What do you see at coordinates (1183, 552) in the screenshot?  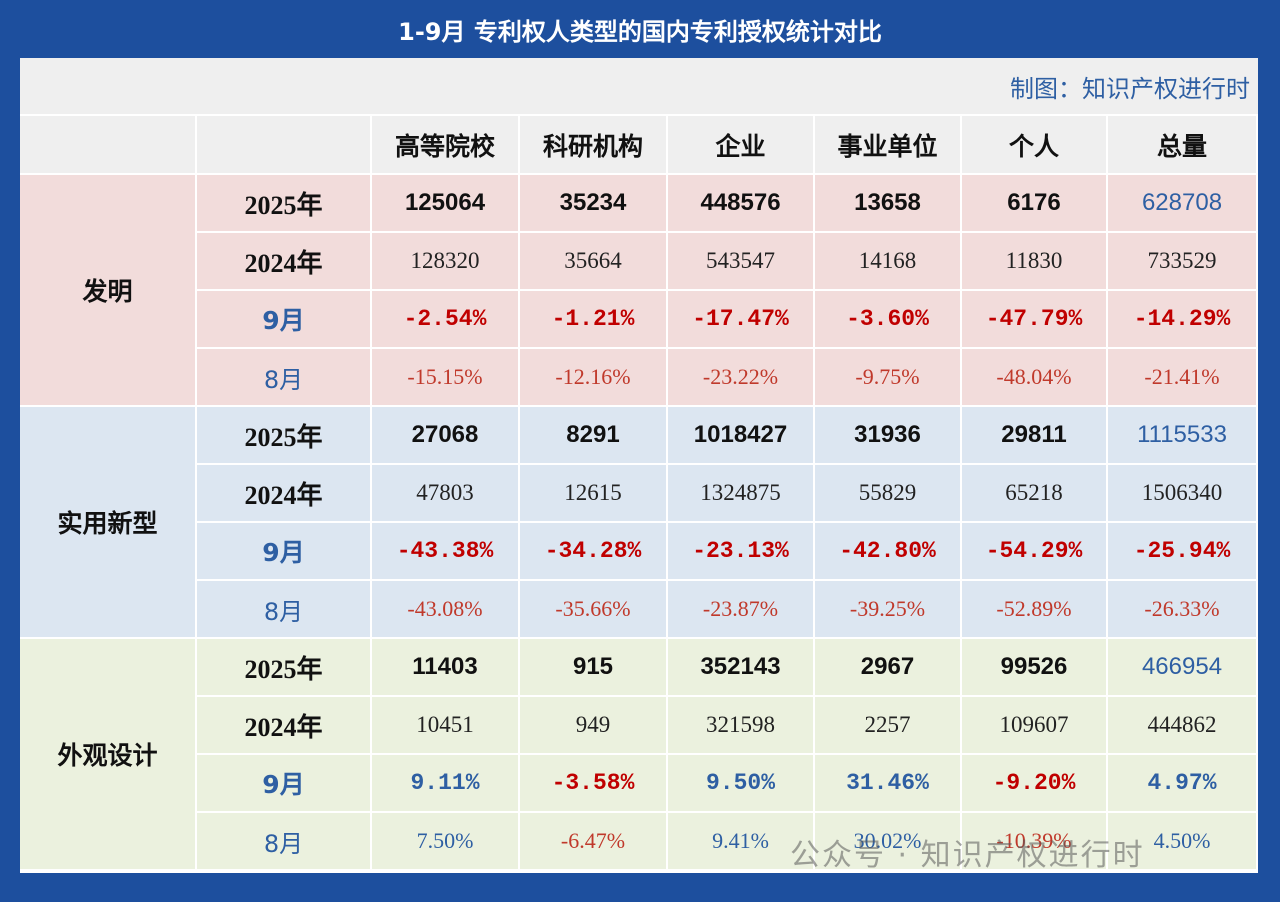 I see `value-cell: -25.94%` at bounding box center [1183, 552].